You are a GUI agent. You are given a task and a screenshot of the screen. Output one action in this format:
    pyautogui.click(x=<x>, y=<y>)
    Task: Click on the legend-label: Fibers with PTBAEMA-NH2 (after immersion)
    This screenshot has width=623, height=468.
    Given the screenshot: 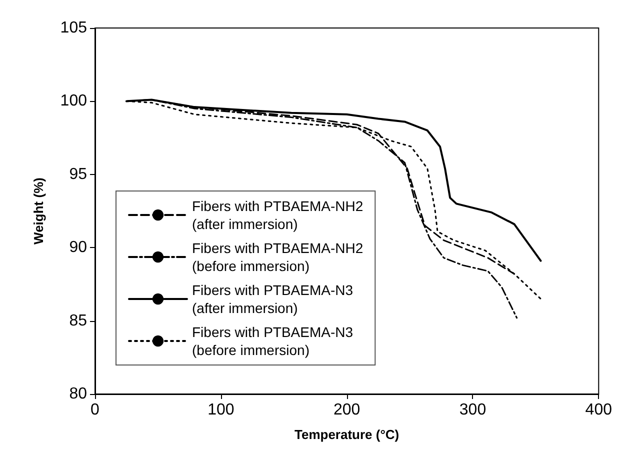 What is the action you would take?
    pyautogui.click(x=278, y=215)
    